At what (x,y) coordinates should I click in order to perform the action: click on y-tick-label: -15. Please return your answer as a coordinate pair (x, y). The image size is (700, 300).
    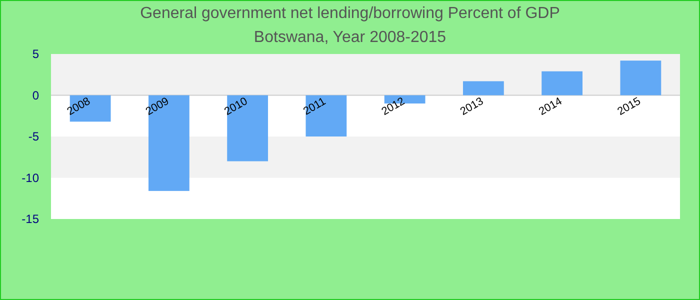
    Looking at the image, I should click on (31, 219).